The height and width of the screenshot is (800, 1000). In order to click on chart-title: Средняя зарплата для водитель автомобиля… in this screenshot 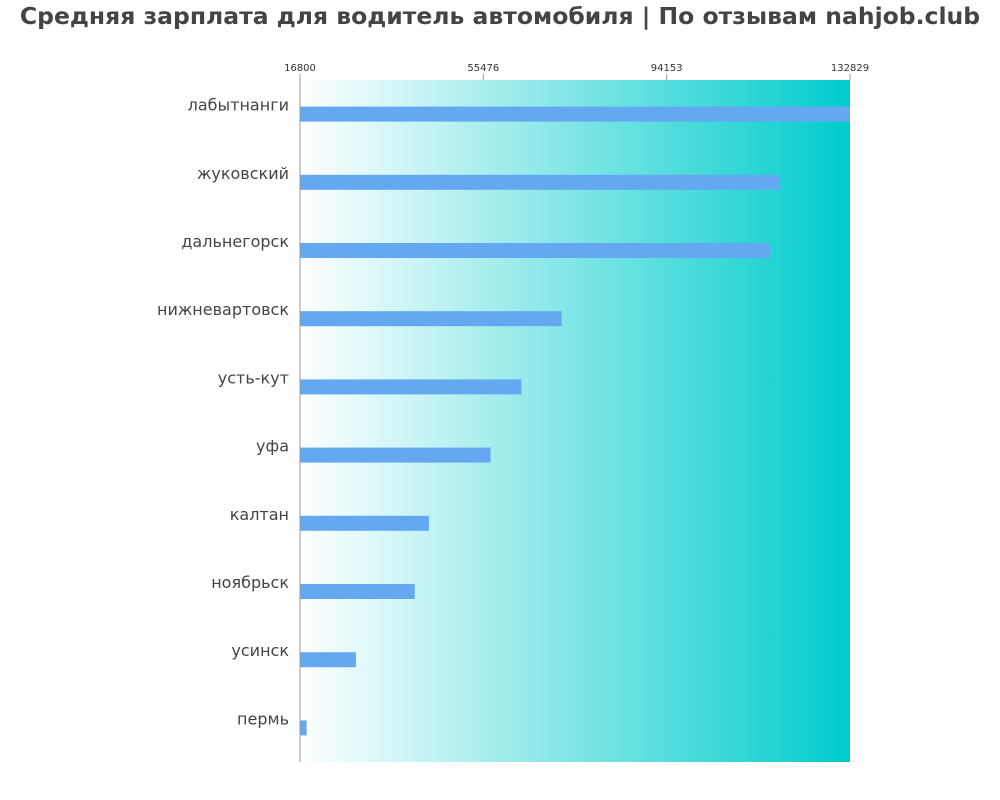, I will do `click(500, 16)`.